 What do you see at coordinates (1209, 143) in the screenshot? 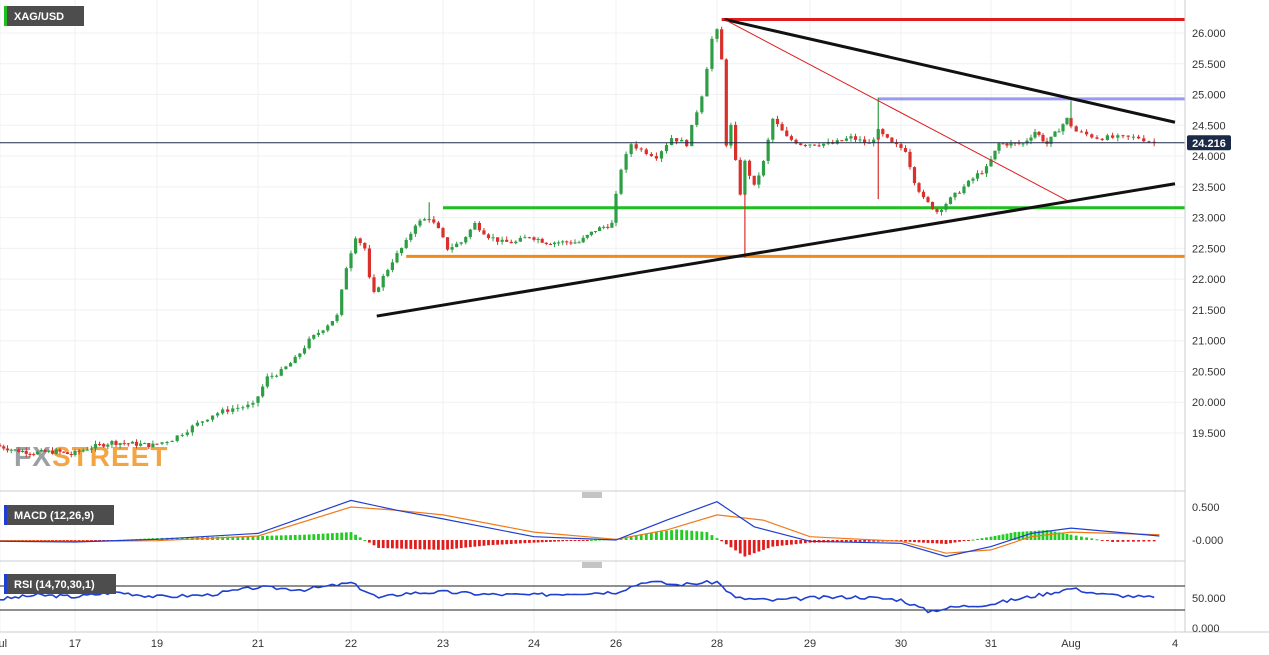
I see `current-price-badge` at bounding box center [1209, 143].